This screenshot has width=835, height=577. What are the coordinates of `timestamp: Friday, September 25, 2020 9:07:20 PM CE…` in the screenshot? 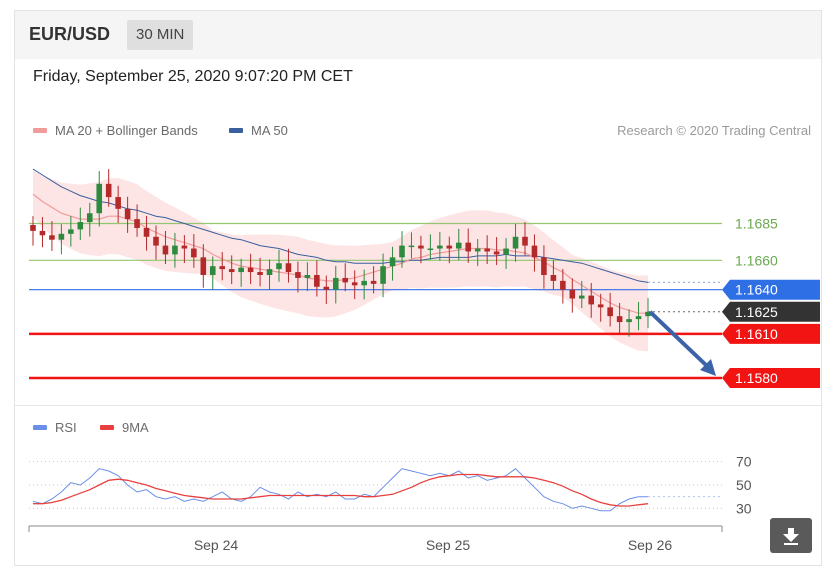 It's located at (193, 76).